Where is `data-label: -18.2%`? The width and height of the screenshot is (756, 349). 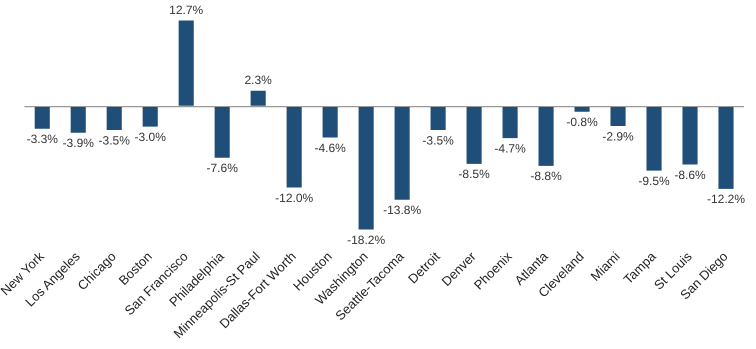
data-label: -18.2% is located at coordinates (366, 239).